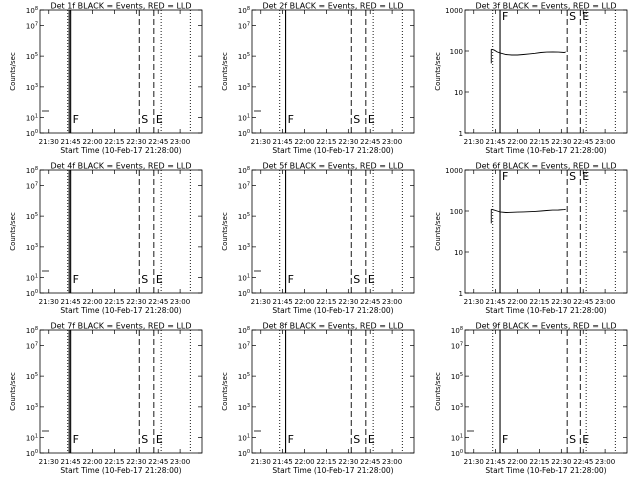  What do you see at coordinates (454, 171) in the screenshot?
I see `y-tick-label: 1000` at bounding box center [454, 171].